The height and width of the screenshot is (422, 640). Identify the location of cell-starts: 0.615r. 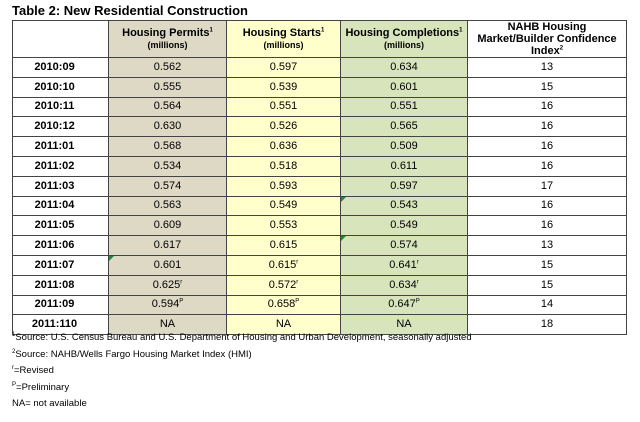
(283, 265).